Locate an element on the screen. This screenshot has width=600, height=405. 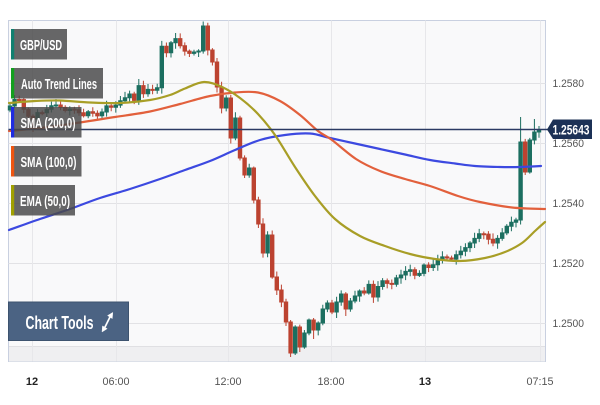
svg-text: 12:00 is located at coordinates (228, 382).